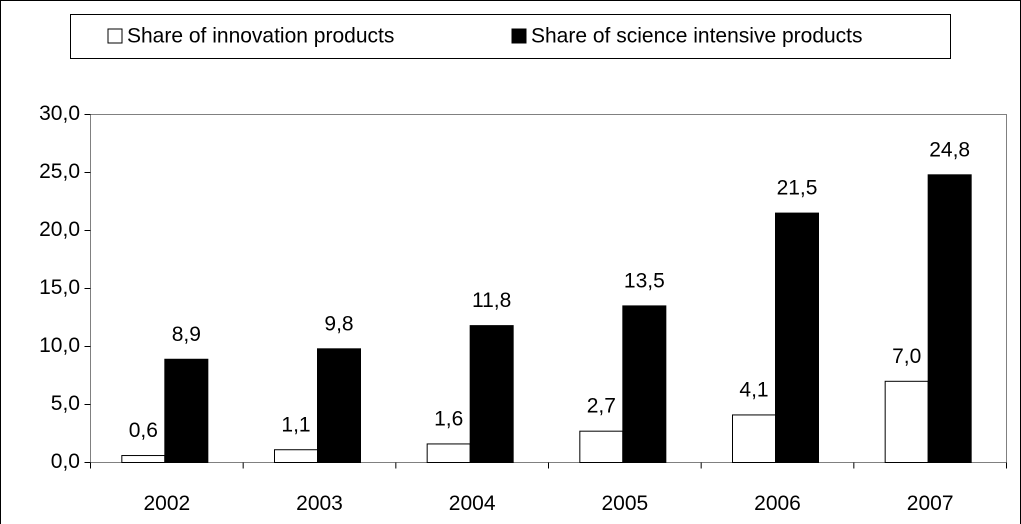 This screenshot has width=1021, height=524. I want to click on value-label: 11,8, so click(491, 300).